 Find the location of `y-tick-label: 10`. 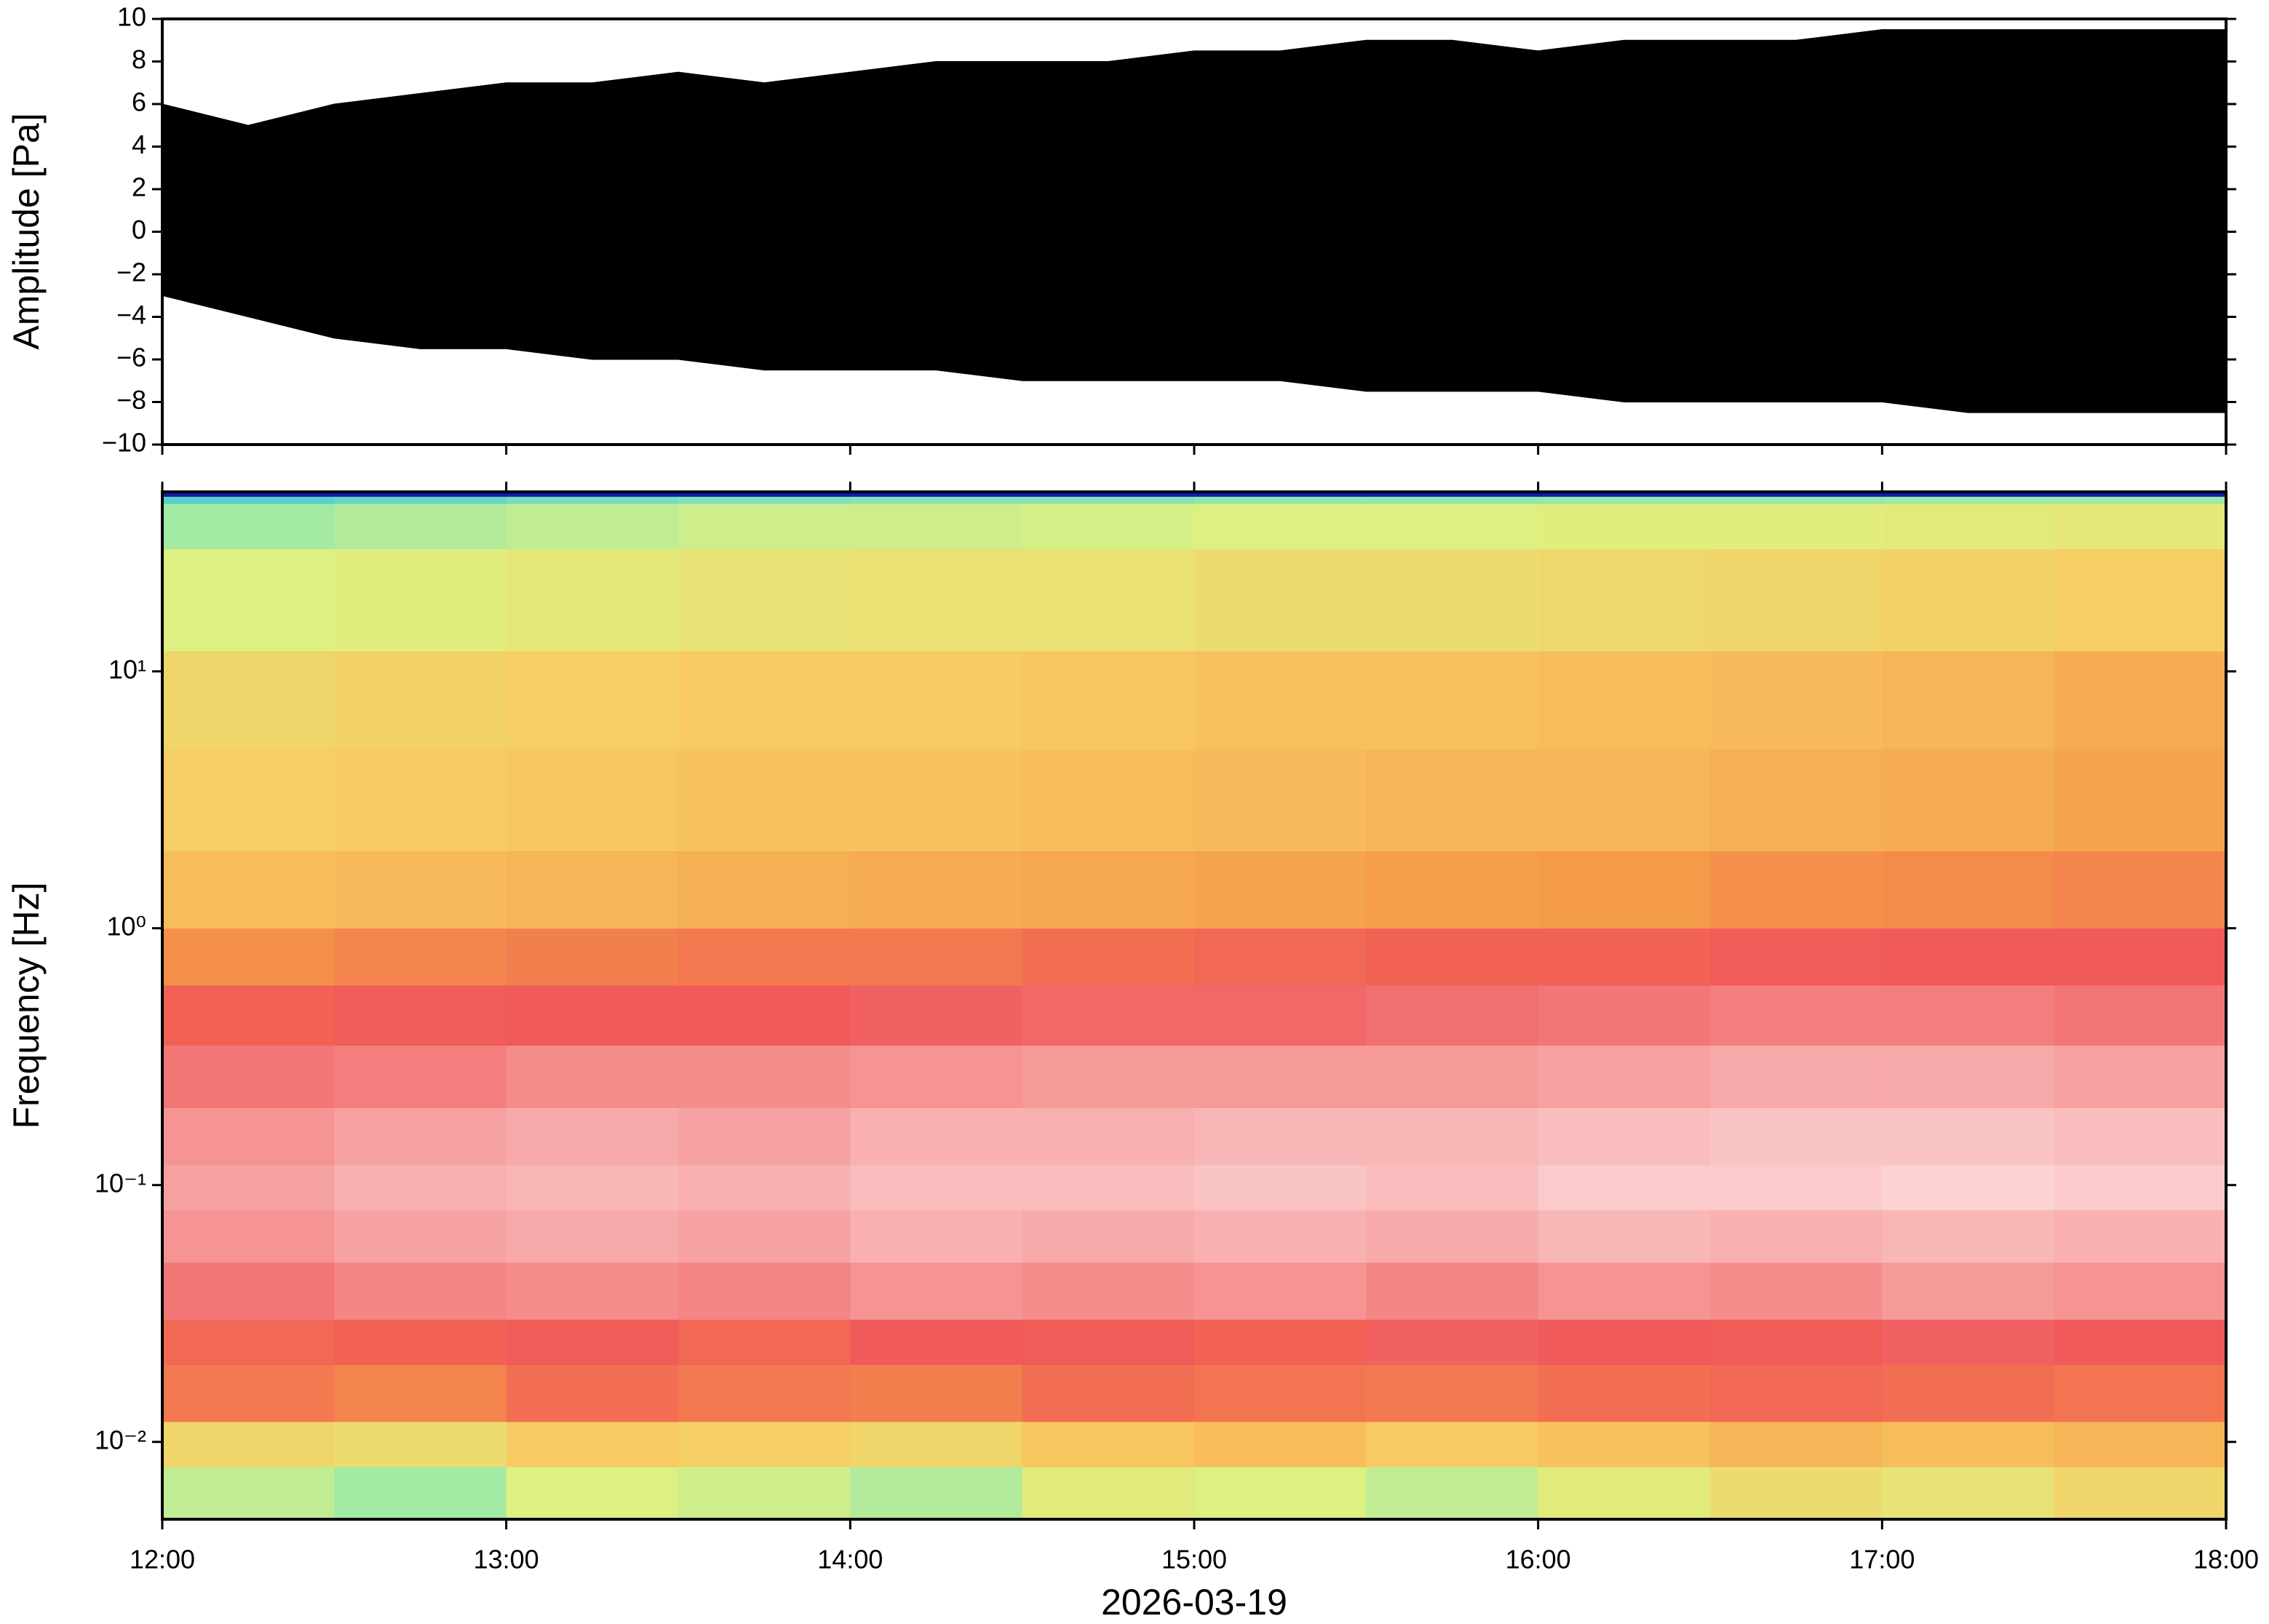

y-tick-label: 10 is located at coordinates (131, 17).